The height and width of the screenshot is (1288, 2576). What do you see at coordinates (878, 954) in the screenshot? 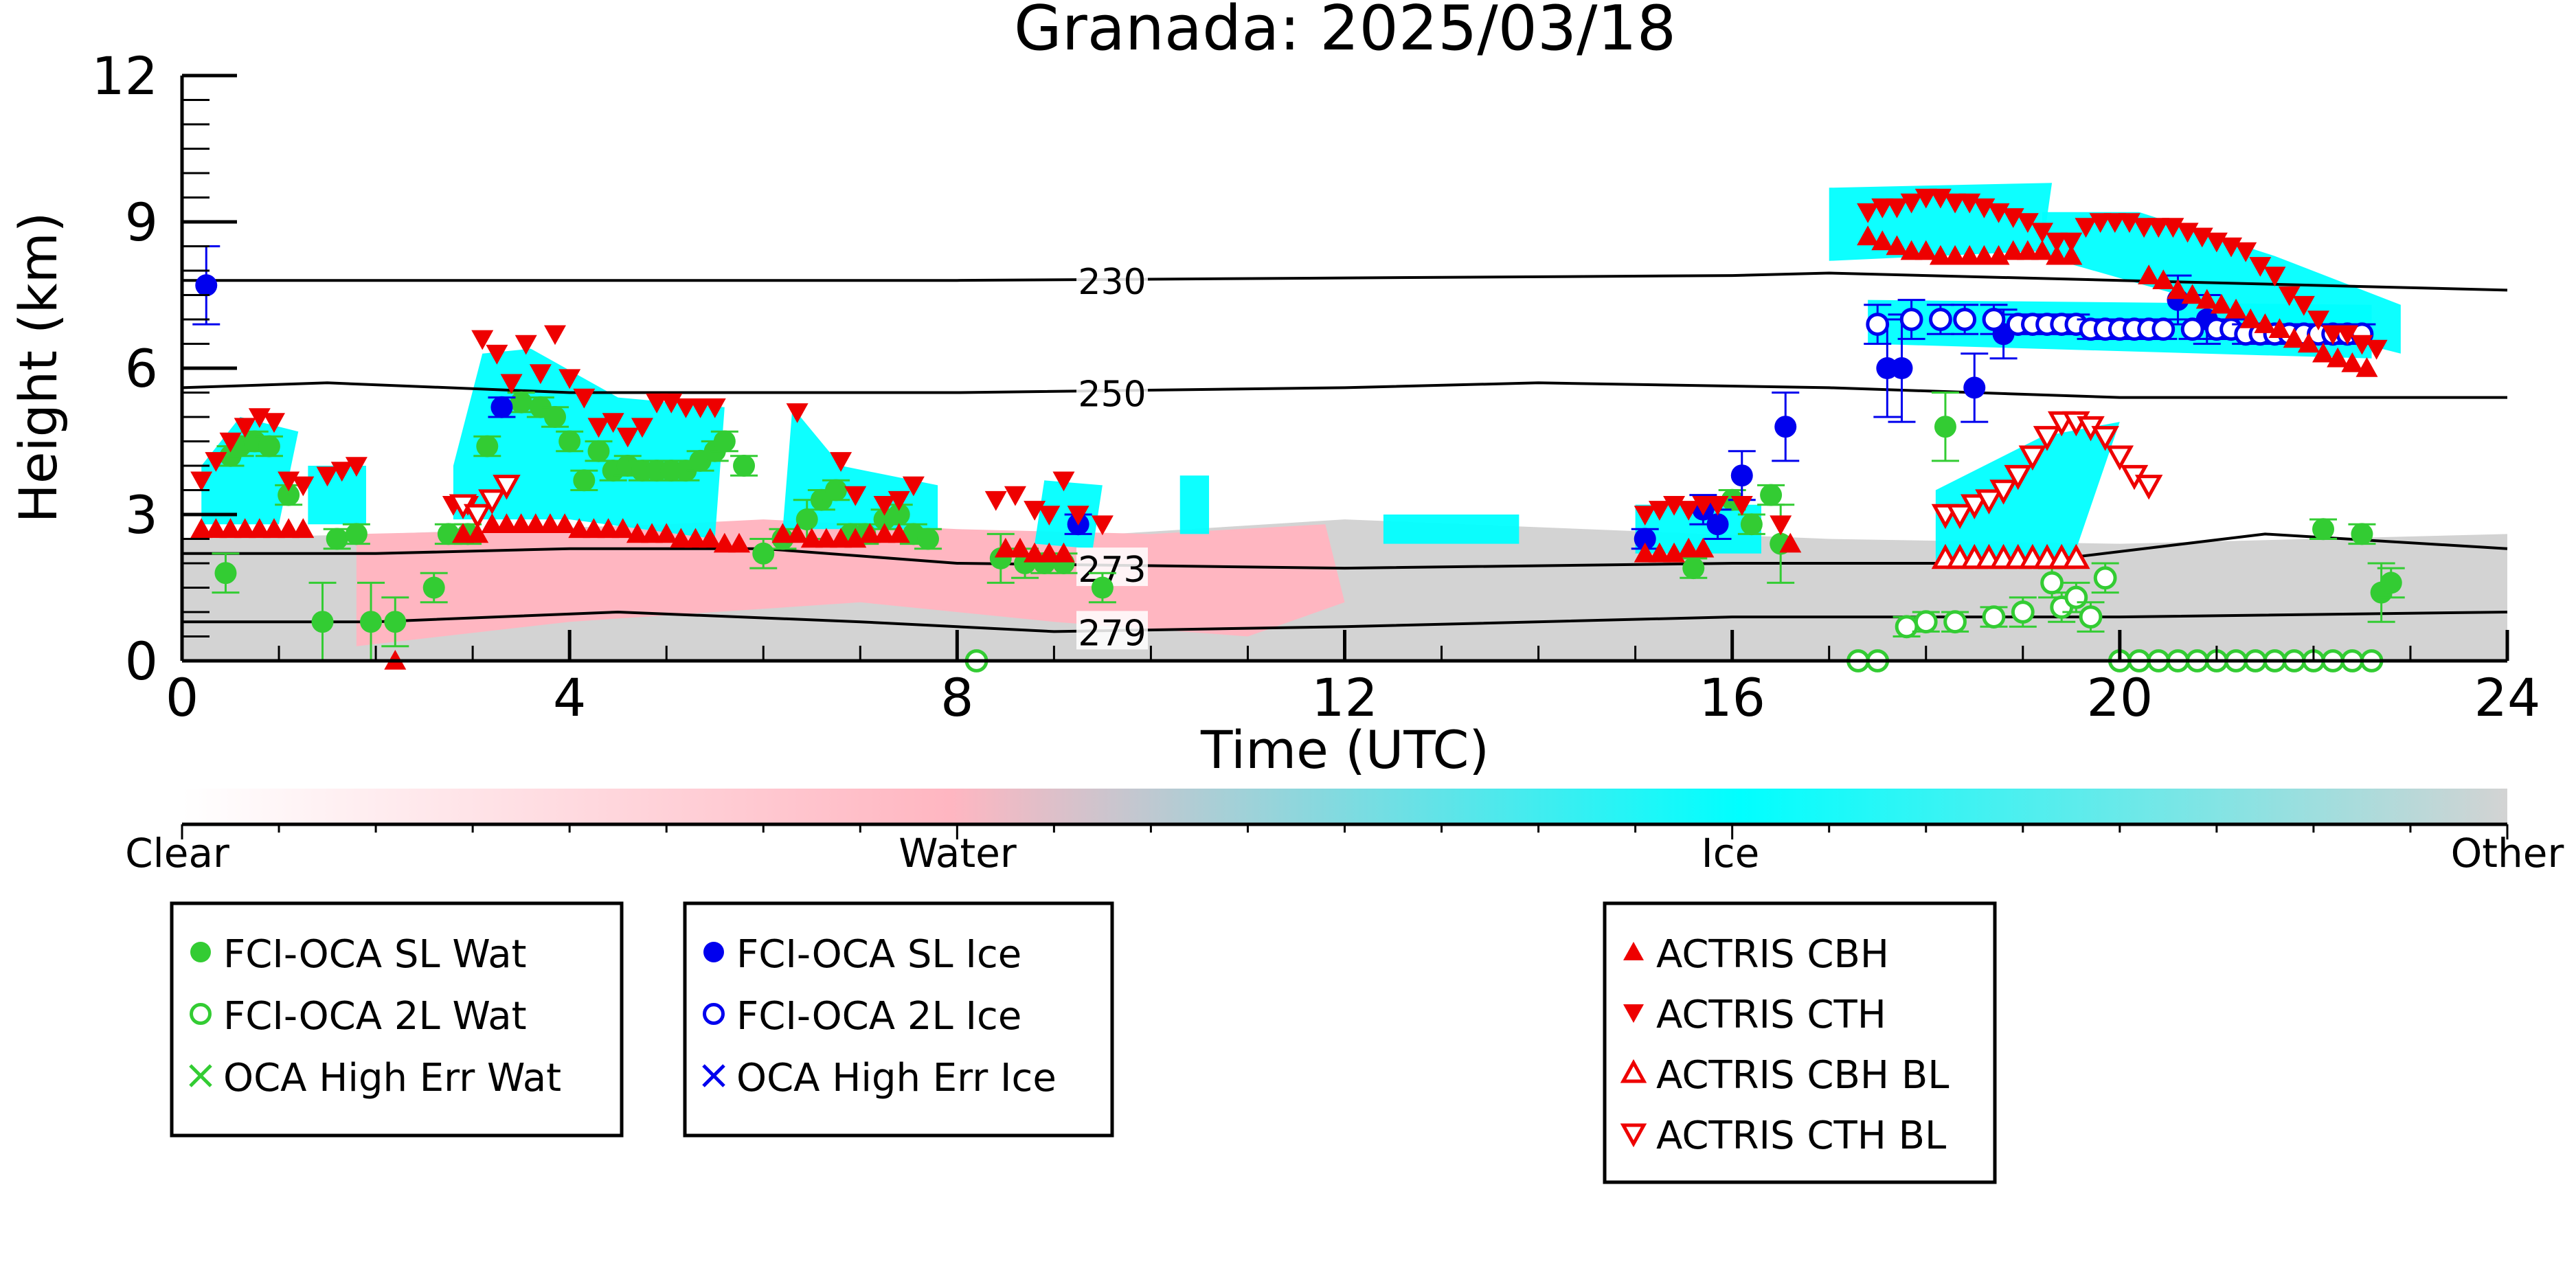
I see `legend-label: FCI-OCA SL Ice` at bounding box center [878, 954].